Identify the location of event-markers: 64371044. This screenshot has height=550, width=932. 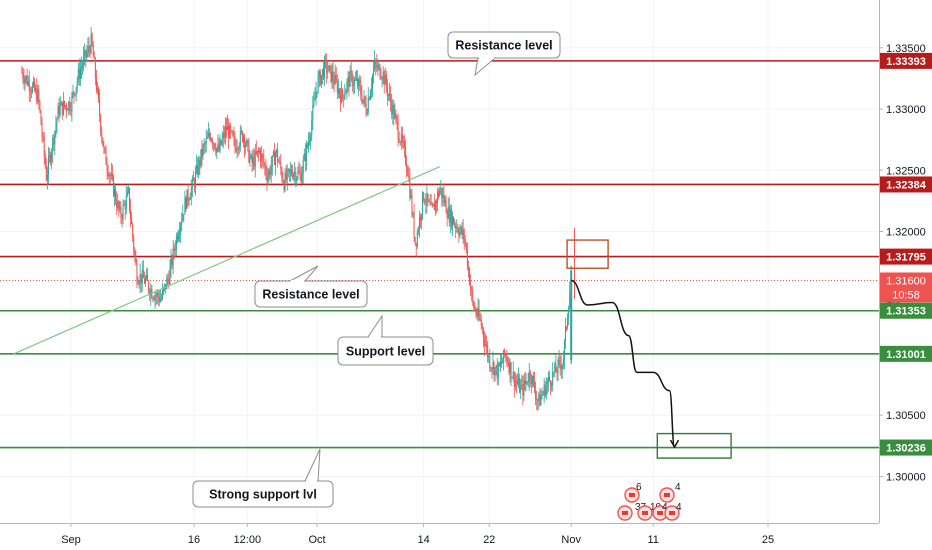
(649, 501).